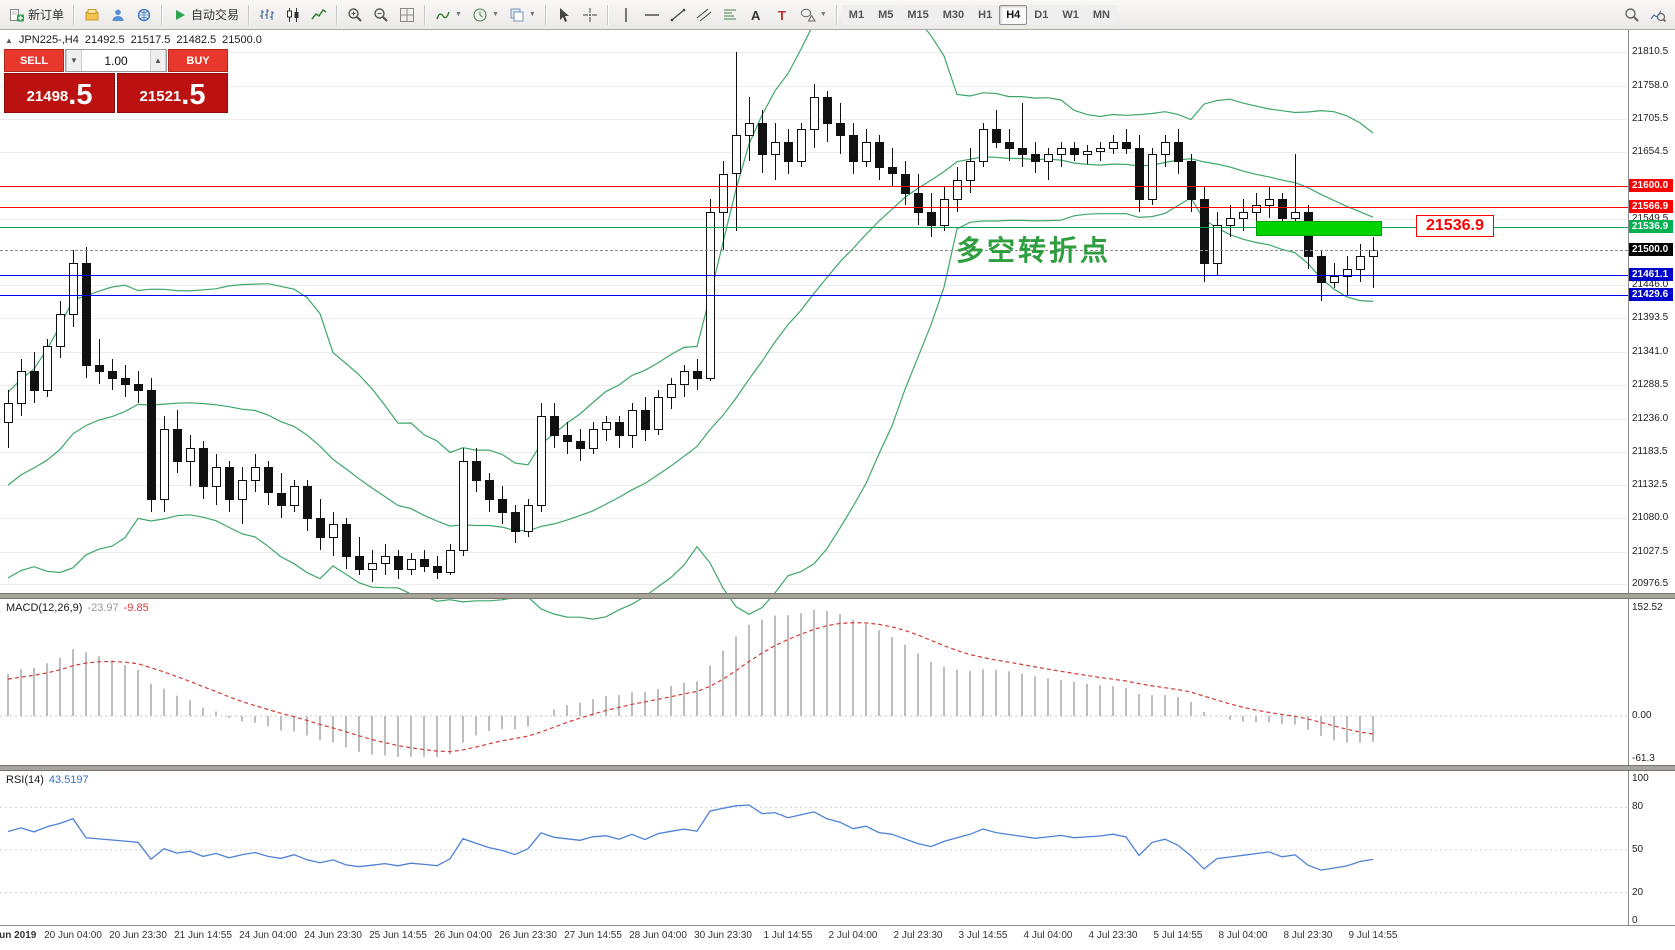  What do you see at coordinates (886, 14) in the screenshot?
I see `timeframe-button-m5: M5` at bounding box center [886, 14].